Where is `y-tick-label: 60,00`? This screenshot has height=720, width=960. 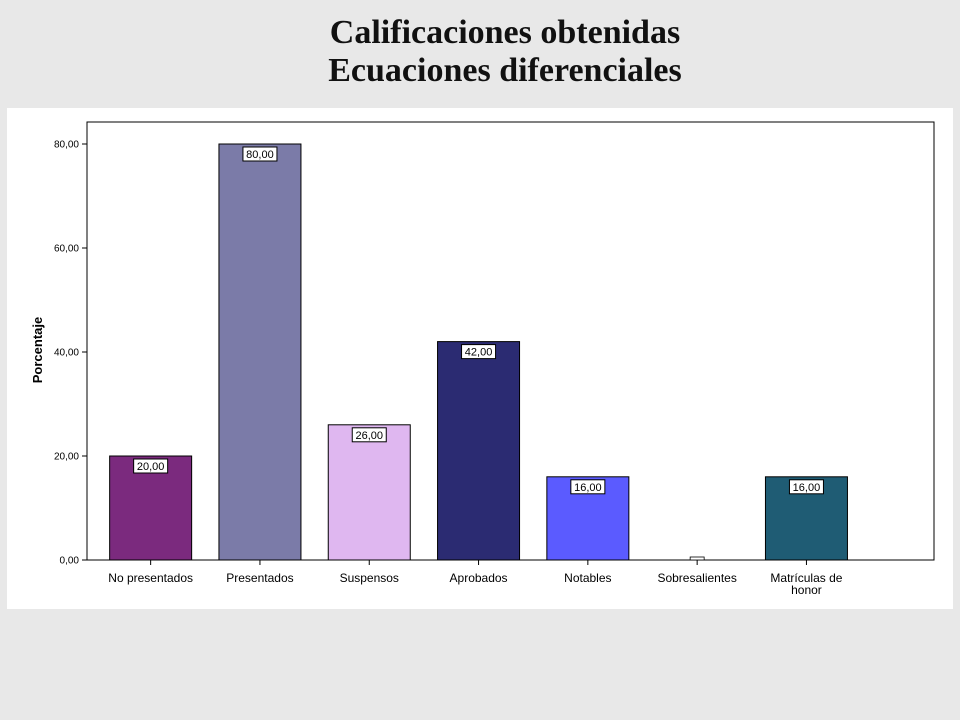
y-tick-label: 60,00 is located at coordinates (66, 249).